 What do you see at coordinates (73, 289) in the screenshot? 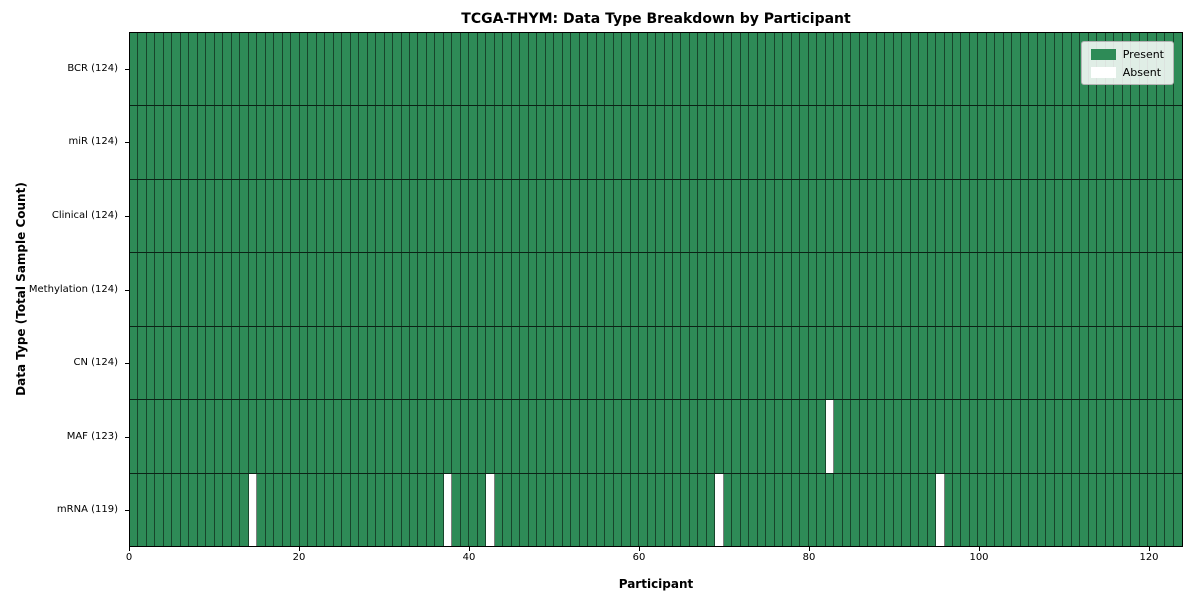
I see `y-tick-label: Methylation (124)` at bounding box center [73, 289].